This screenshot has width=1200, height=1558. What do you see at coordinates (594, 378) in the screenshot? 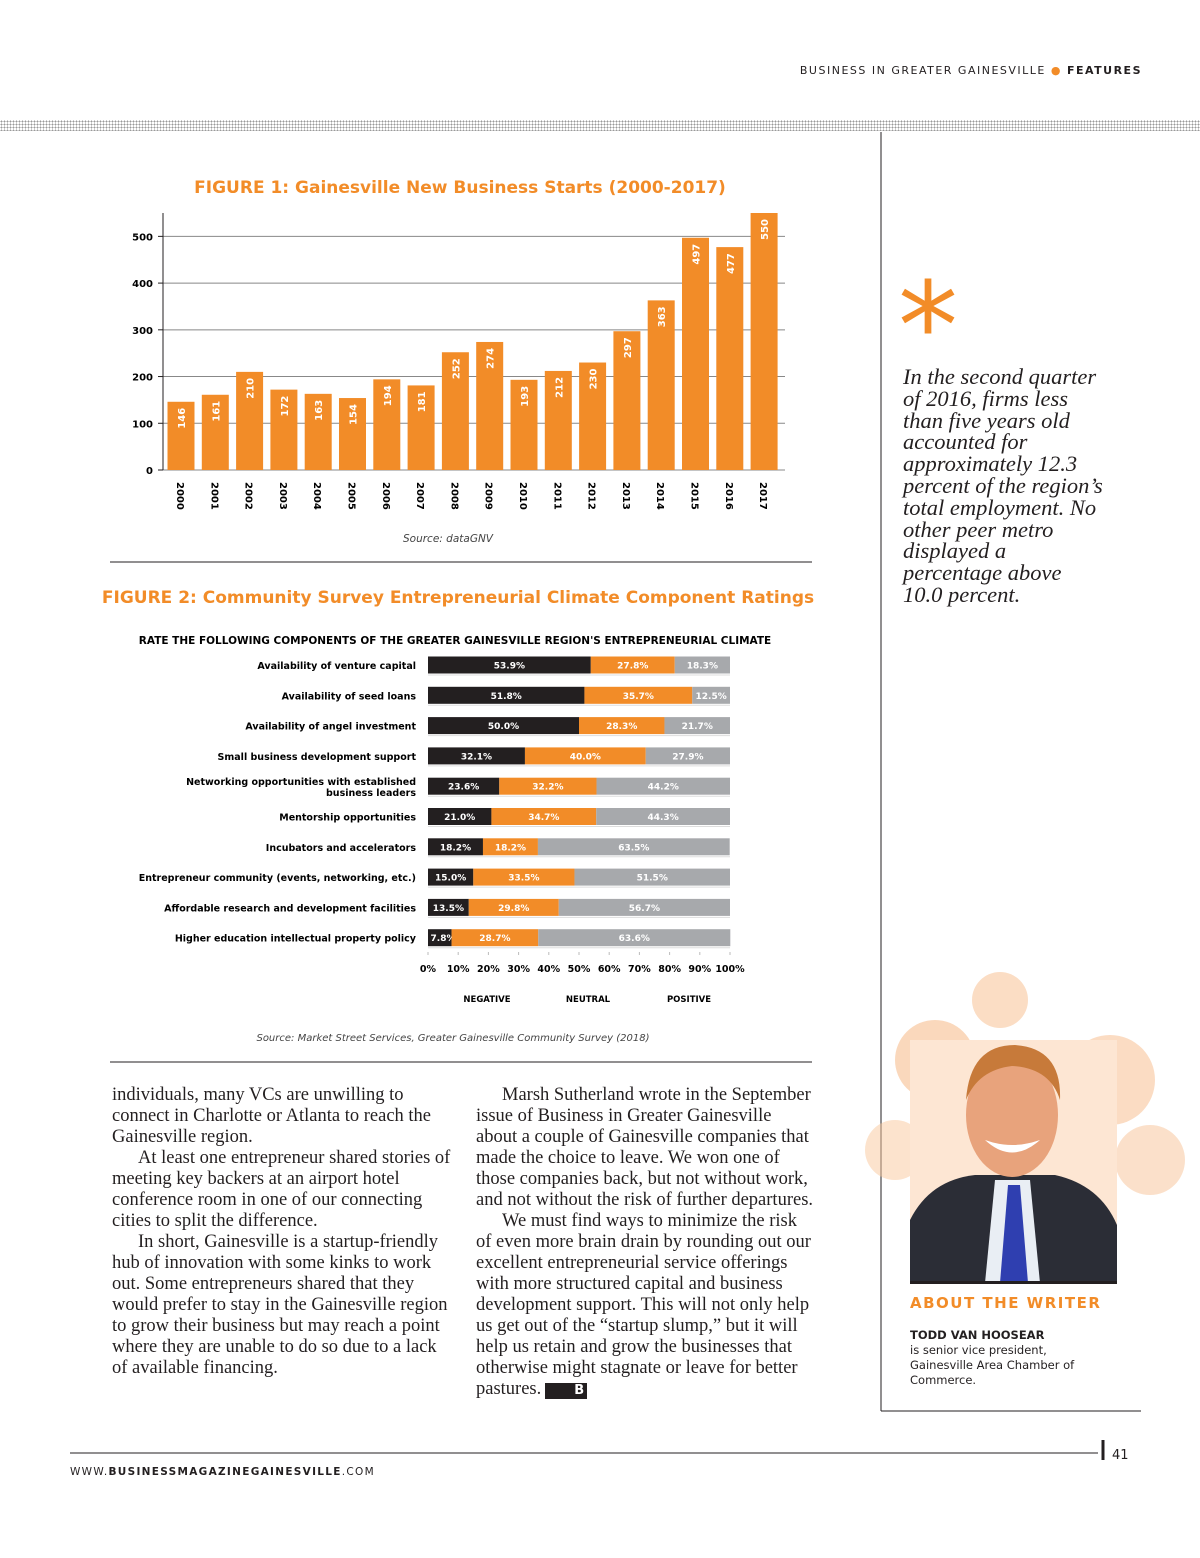
I see `value-label: 230` at bounding box center [594, 378].